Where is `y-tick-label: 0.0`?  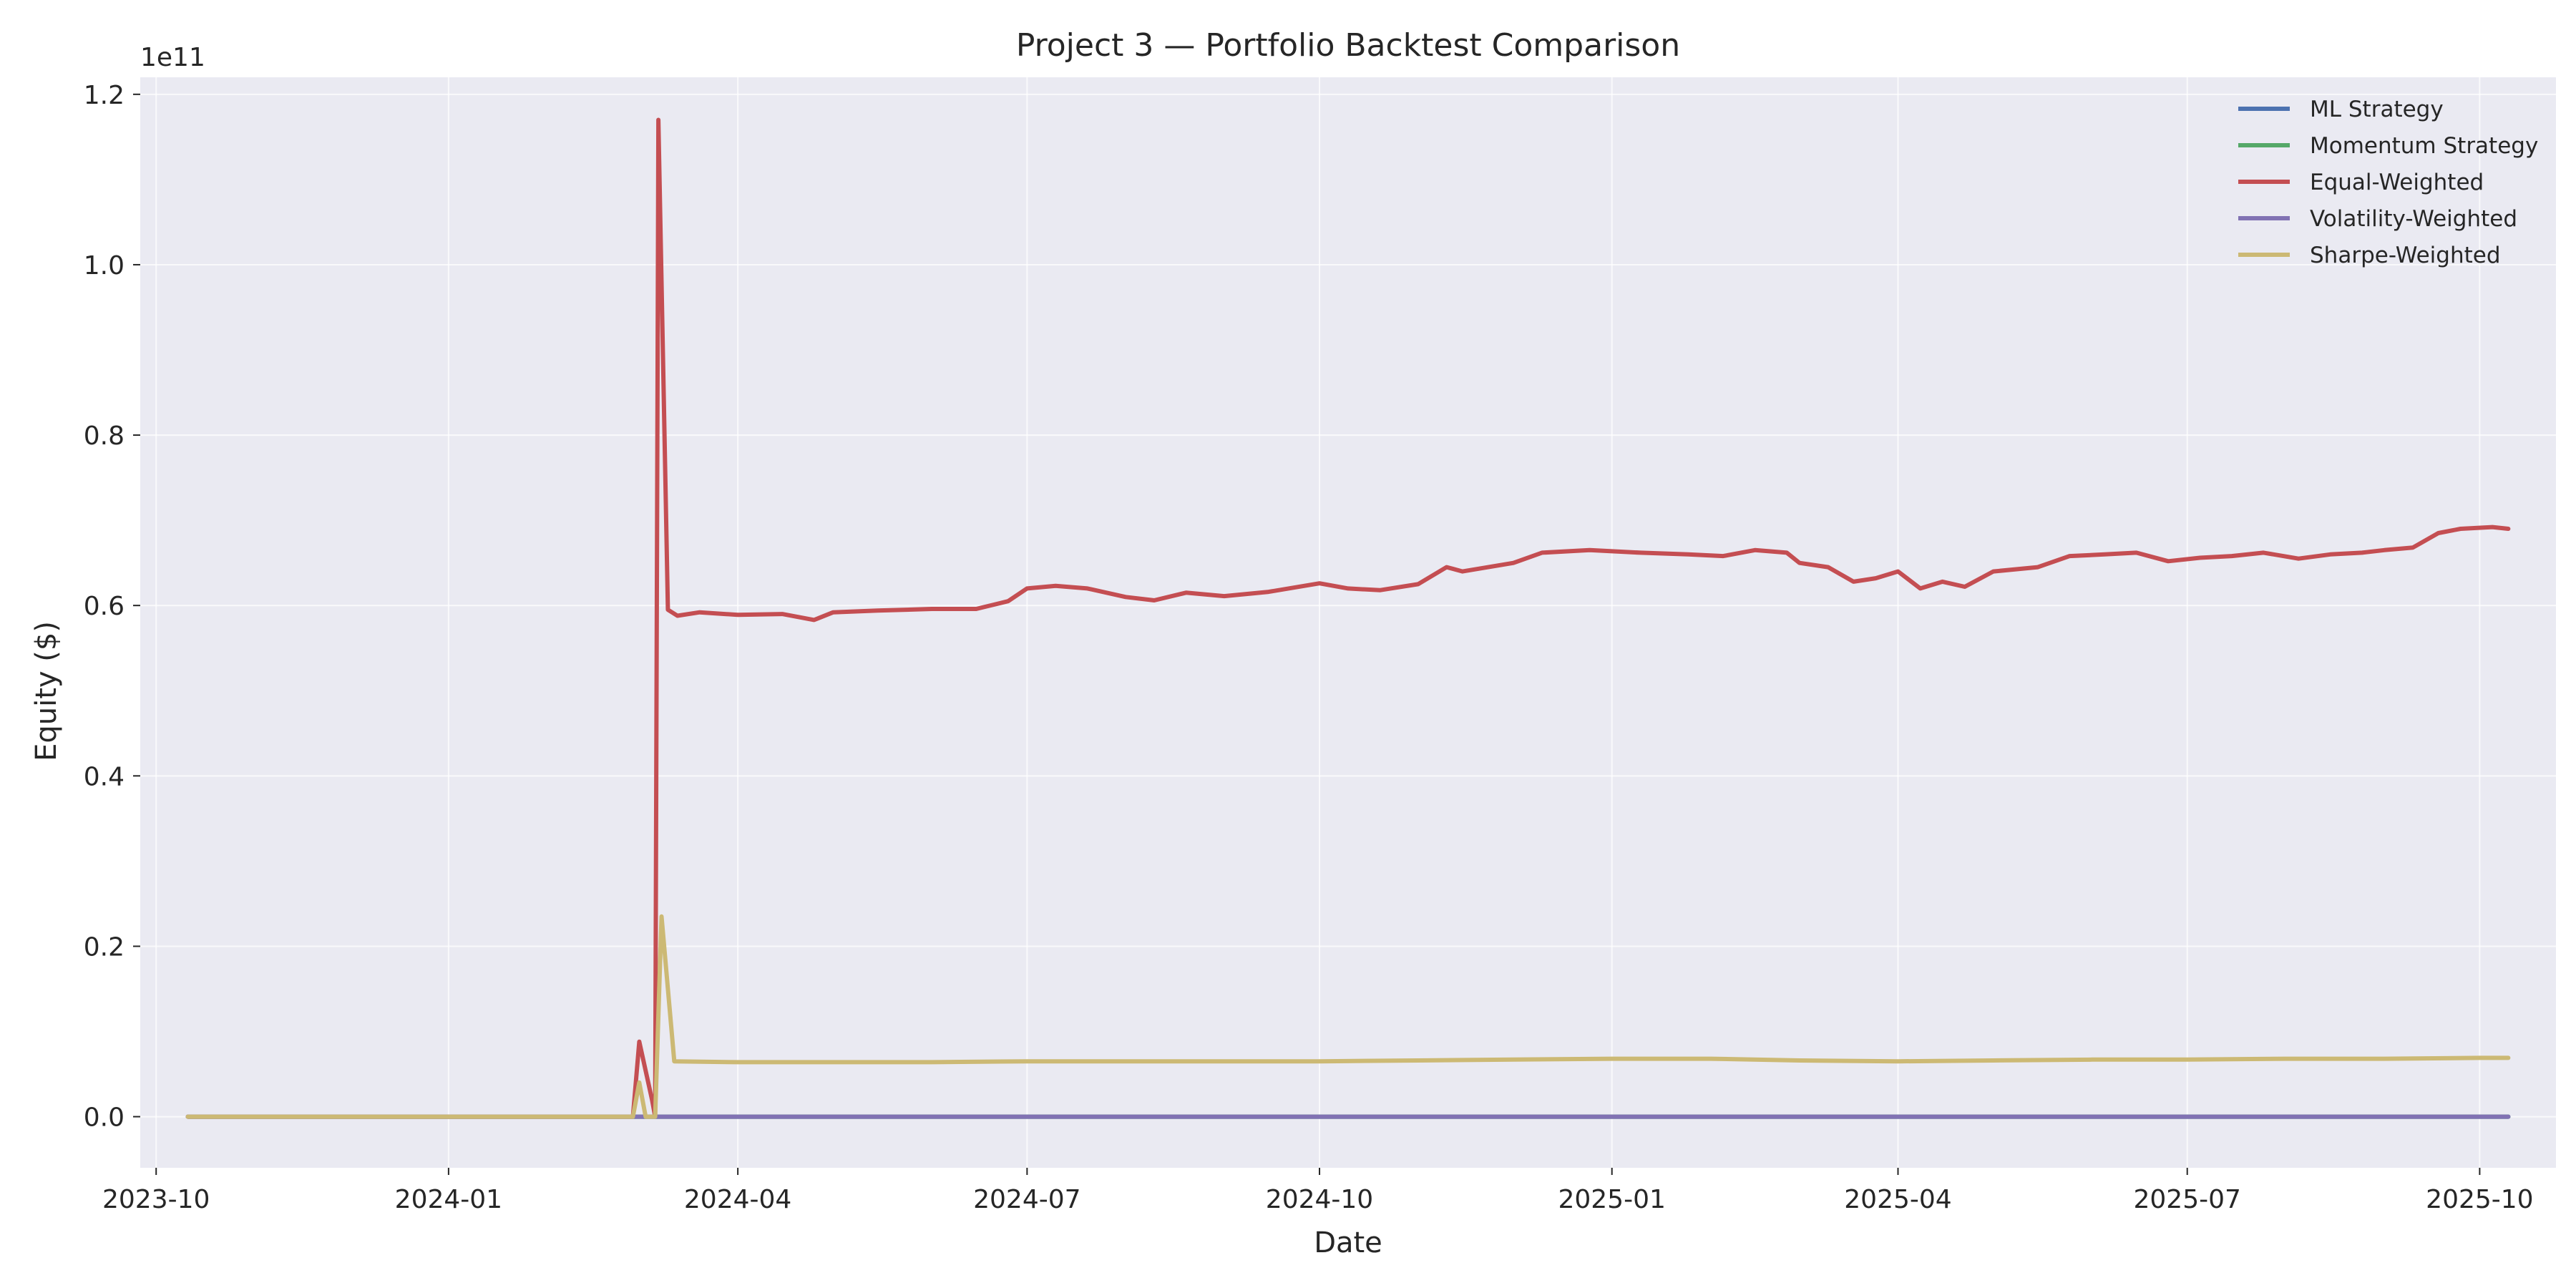 y-tick-label: 0.0 is located at coordinates (104, 1118).